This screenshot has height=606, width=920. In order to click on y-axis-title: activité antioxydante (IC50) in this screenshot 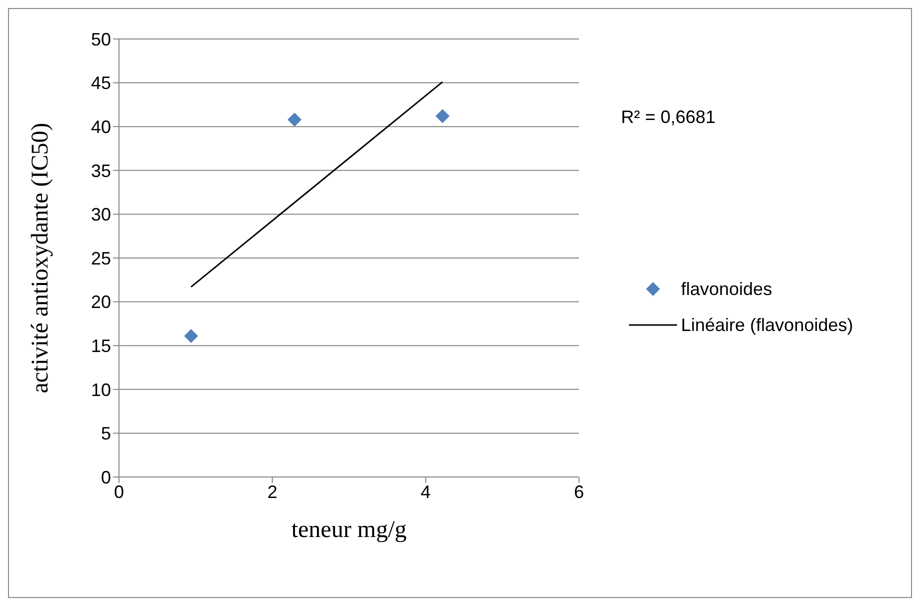, I will do `click(41, 258)`.